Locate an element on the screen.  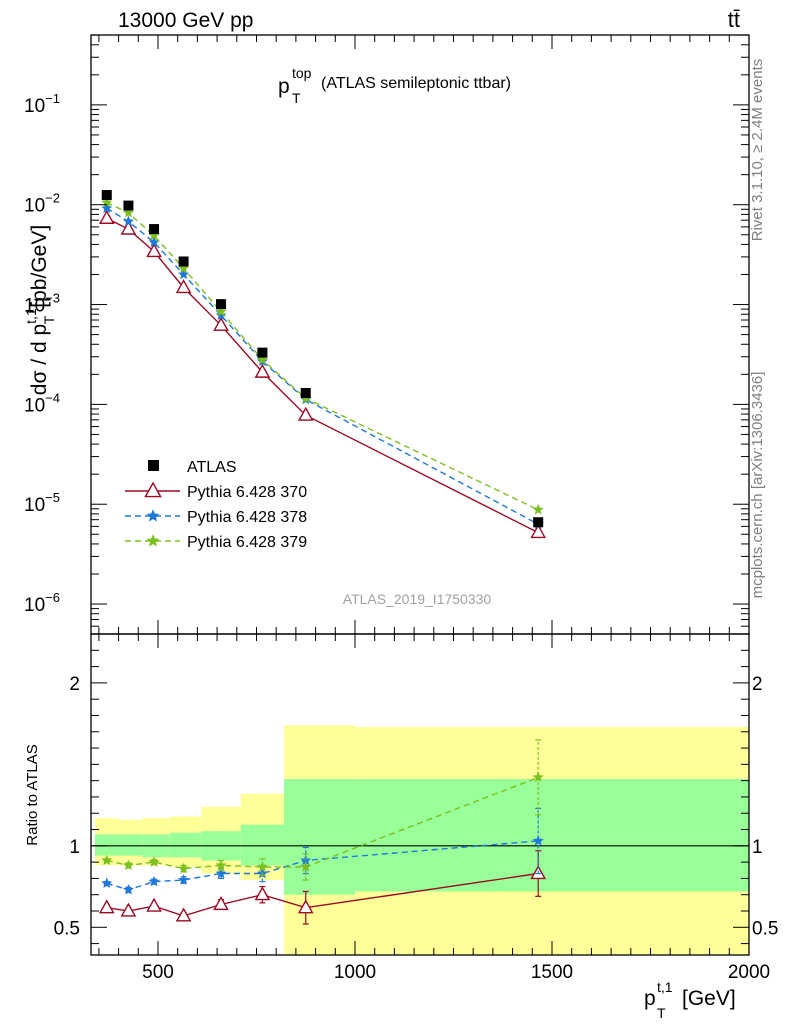
y-axis-label: dσ / d pt,1 T [pb/GeV] is located at coordinates (40, 310).